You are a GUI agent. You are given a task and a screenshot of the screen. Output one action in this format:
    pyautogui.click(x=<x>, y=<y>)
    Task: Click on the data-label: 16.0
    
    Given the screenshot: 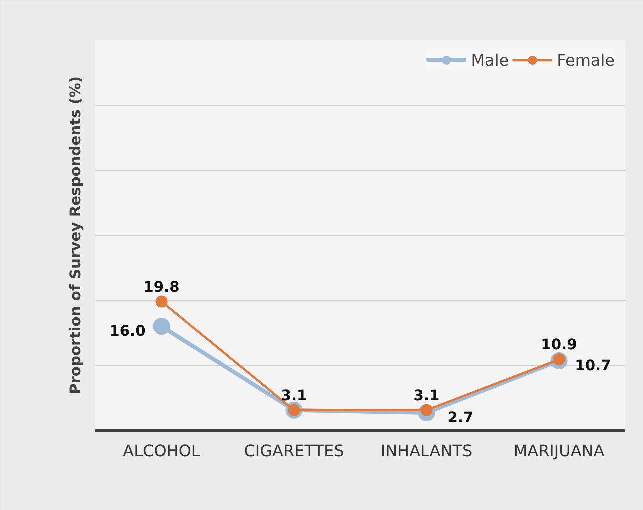 What is the action you would take?
    pyautogui.click(x=128, y=331)
    